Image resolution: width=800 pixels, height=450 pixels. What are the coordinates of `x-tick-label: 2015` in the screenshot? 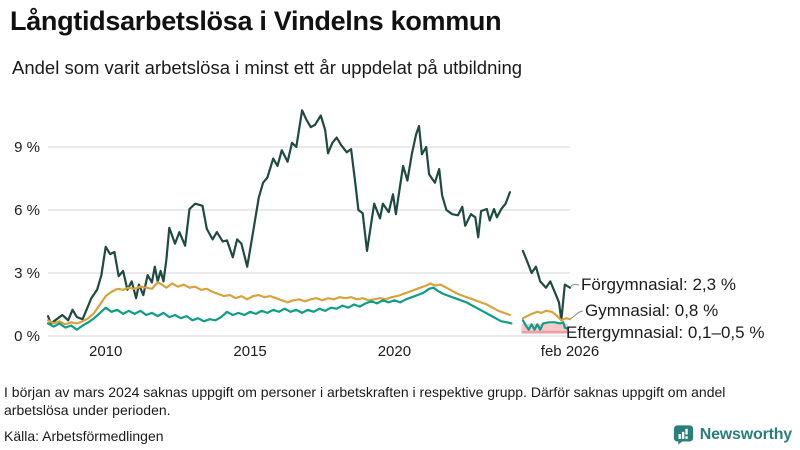 It's located at (249, 351).